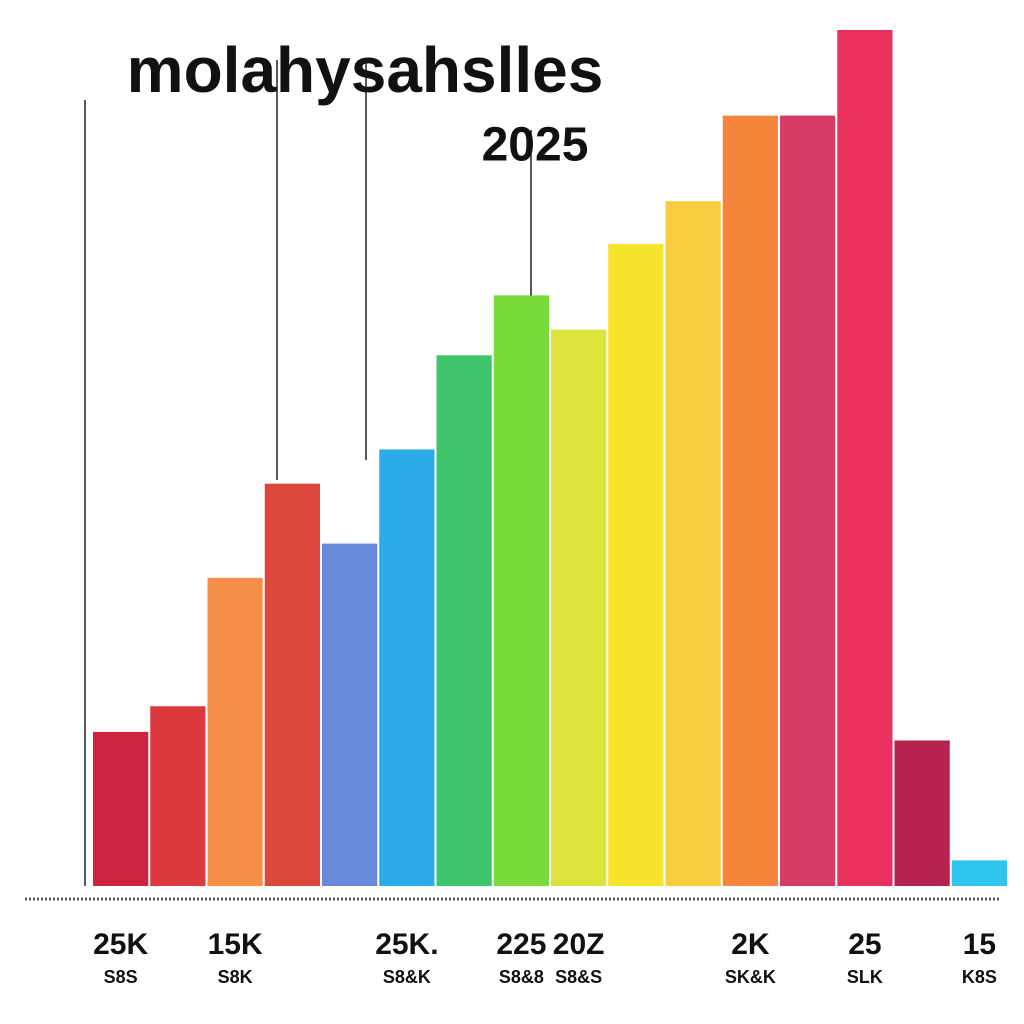 The height and width of the screenshot is (1024, 1024). Describe the element at coordinates (121, 977) in the screenshot. I see `x-tick-sublabel: S8S` at that location.